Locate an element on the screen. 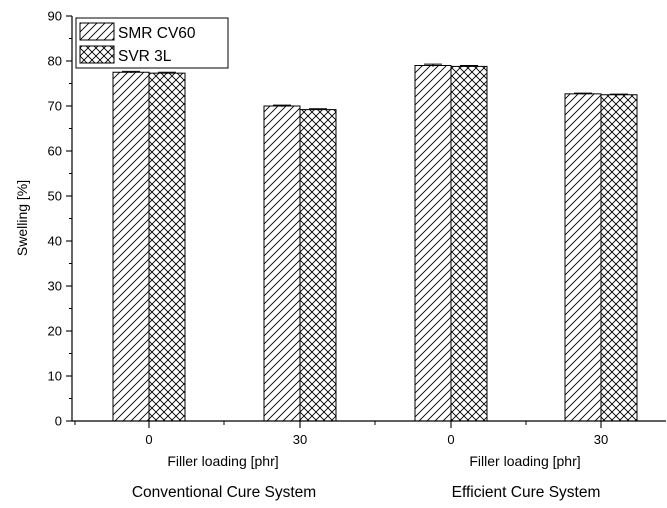  y-tick-label: 50 is located at coordinates (55, 196).